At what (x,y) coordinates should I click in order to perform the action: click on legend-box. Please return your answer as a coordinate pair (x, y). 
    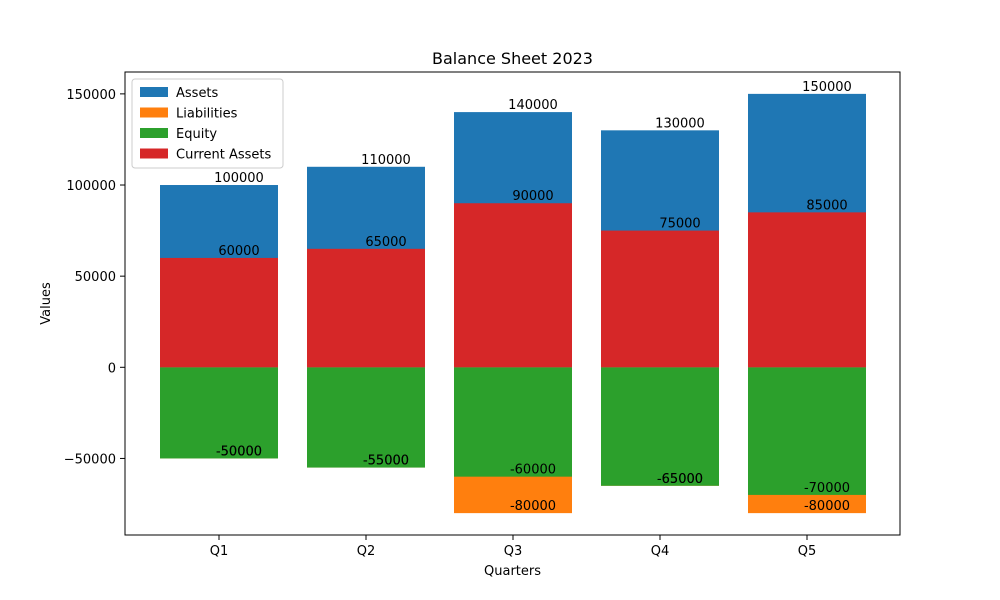
    Looking at the image, I should click on (207, 123).